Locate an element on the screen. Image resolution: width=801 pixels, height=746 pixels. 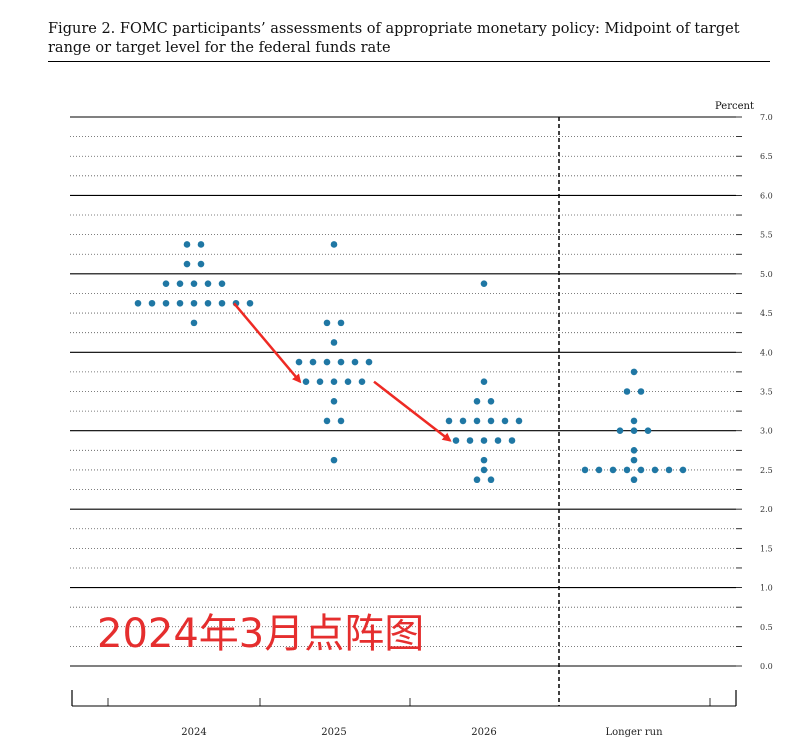
y-tick-label: 2.0 is located at coordinates (766, 509).